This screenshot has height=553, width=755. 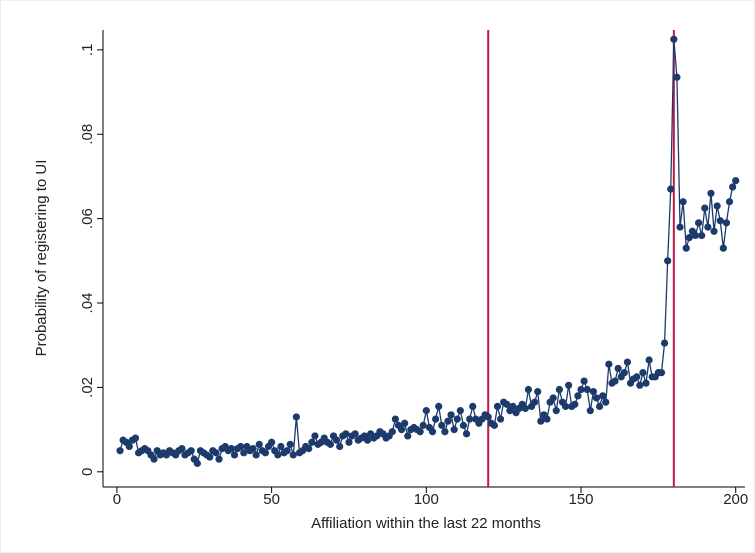 I want to click on y-tick-label: .04, so click(x=87, y=303).